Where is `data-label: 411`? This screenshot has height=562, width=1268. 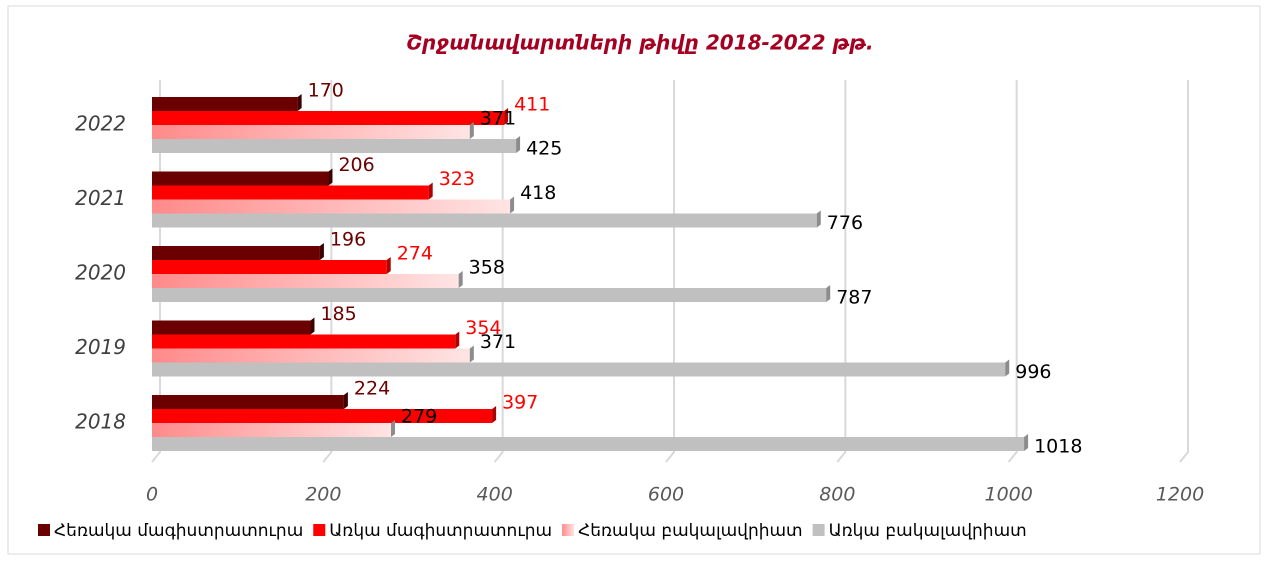
data-label: 411 is located at coordinates (532, 105).